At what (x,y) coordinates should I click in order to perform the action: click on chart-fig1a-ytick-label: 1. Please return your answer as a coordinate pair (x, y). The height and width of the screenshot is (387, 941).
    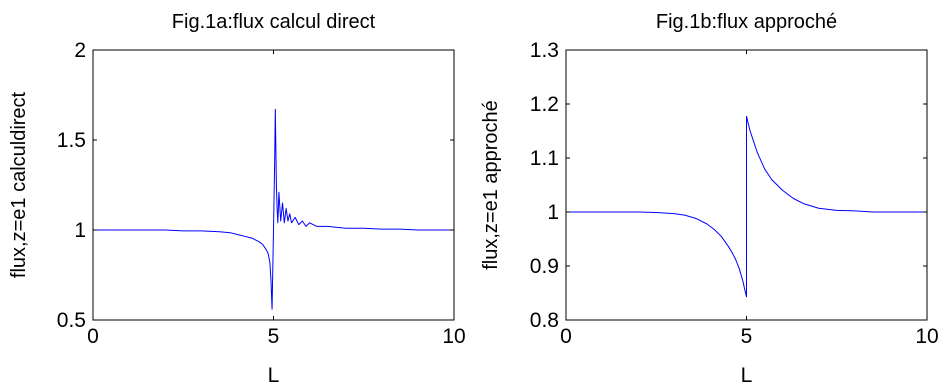
    Looking at the image, I should click on (80, 230).